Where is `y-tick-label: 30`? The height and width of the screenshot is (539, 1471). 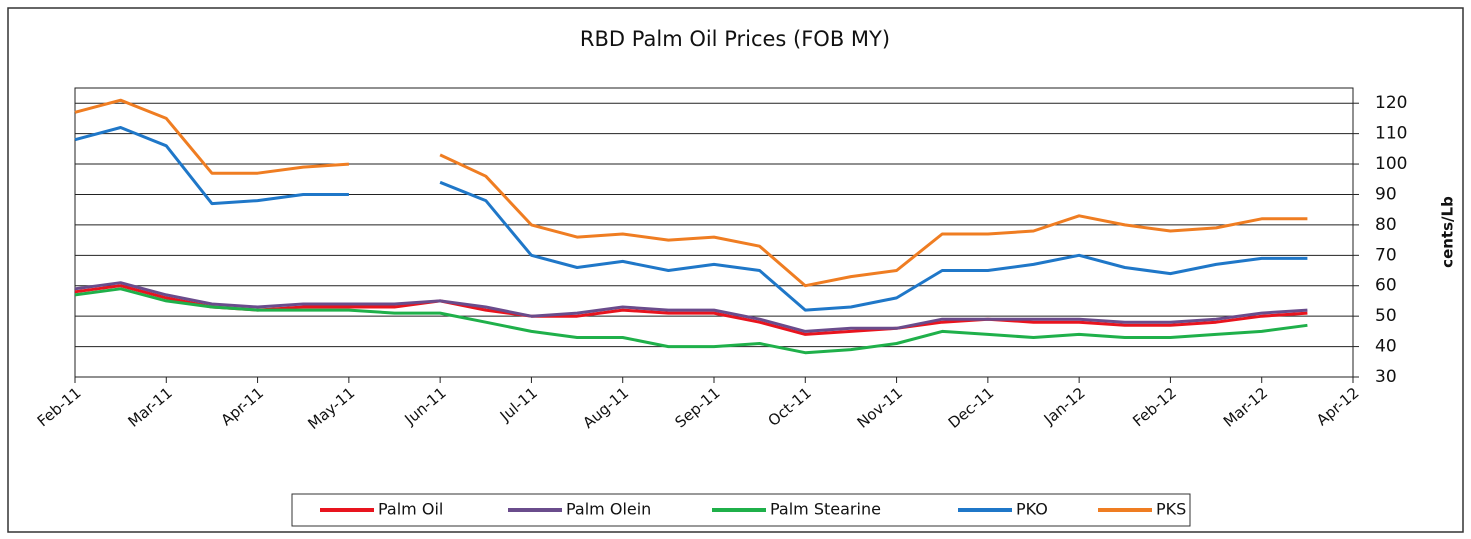
y-tick-label: 30 is located at coordinates (1386, 377).